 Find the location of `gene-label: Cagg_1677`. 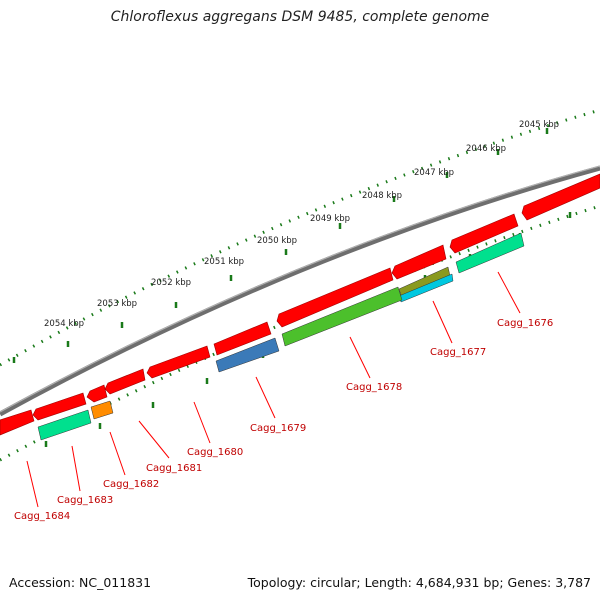

gene-label: Cagg_1677 is located at coordinates (458, 352).